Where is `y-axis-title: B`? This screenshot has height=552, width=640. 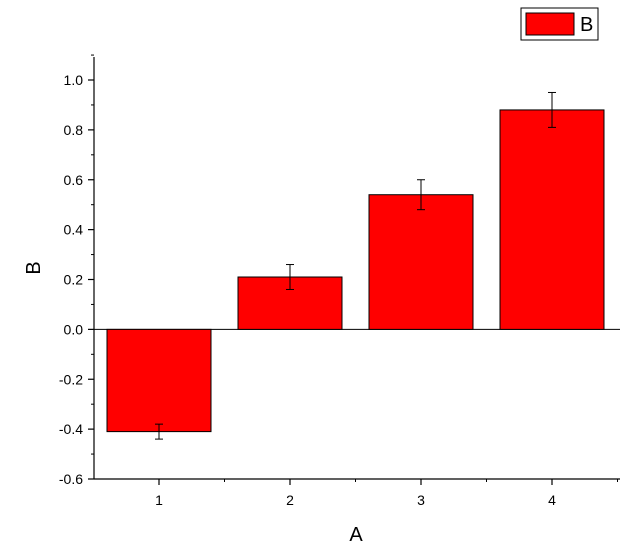 y-axis-title: B is located at coordinates (34, 267).